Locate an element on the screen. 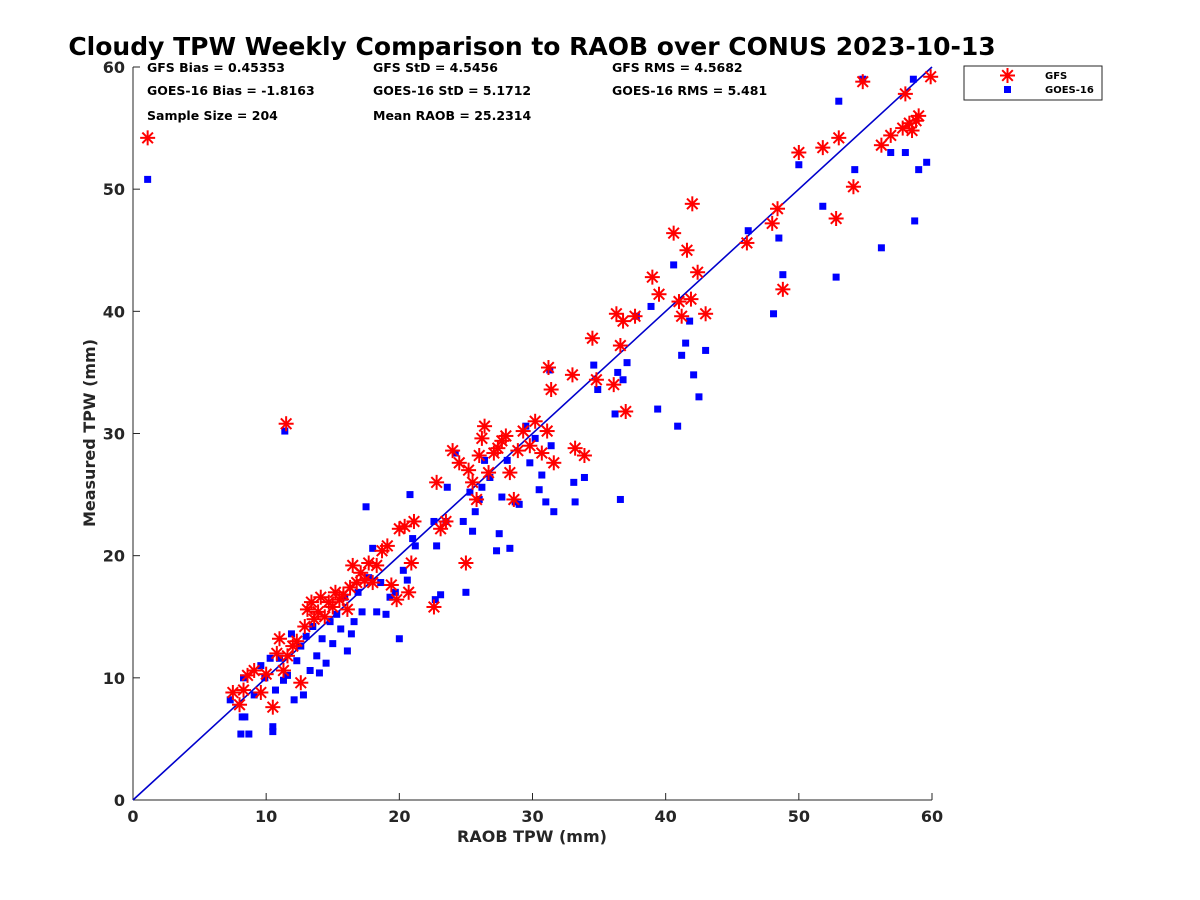 The width and height of the screenshot is (1200, 900). legend-box is located at coordinates (1033, 83).